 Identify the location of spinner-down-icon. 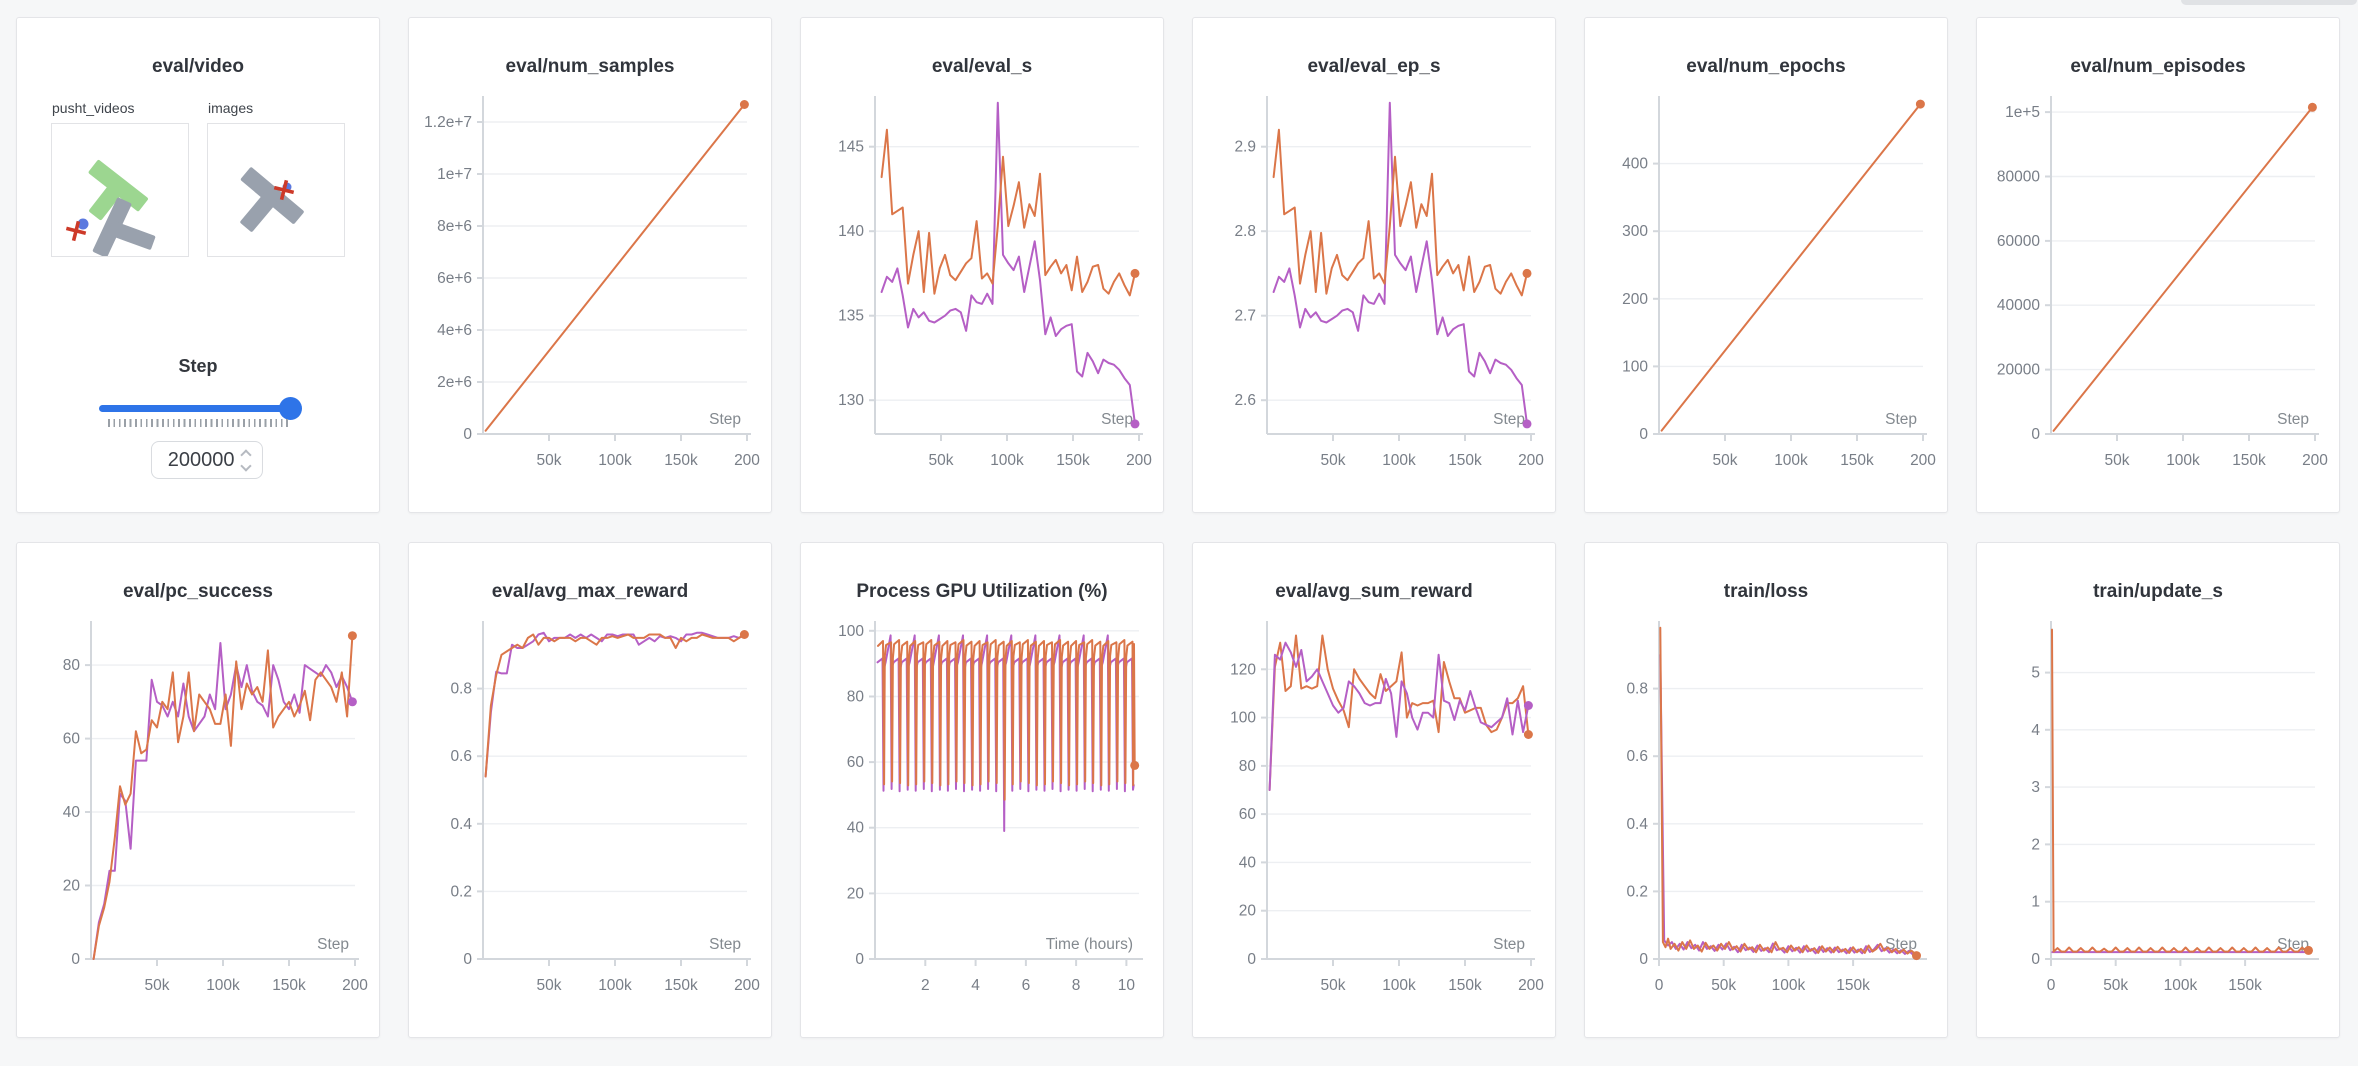
(245, 465).